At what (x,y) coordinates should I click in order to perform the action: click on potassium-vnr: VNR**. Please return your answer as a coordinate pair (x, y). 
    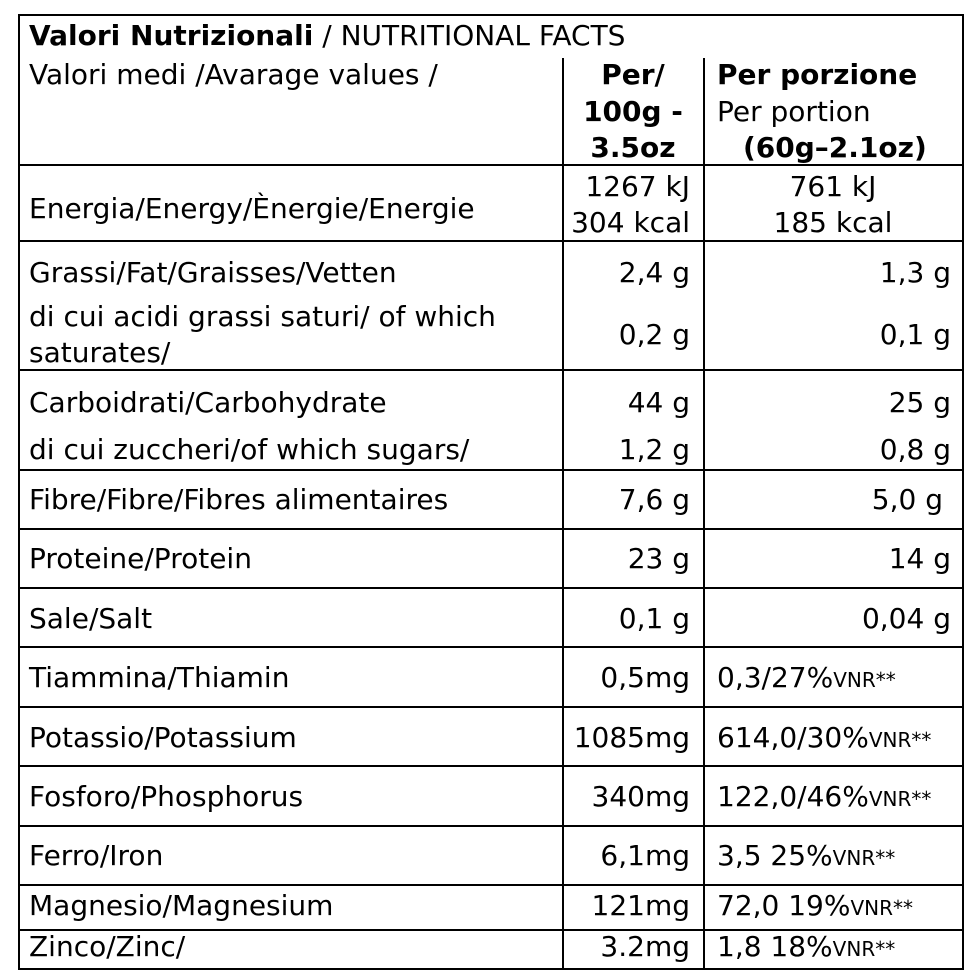
    Looking at the image, I should click on (900, 740).